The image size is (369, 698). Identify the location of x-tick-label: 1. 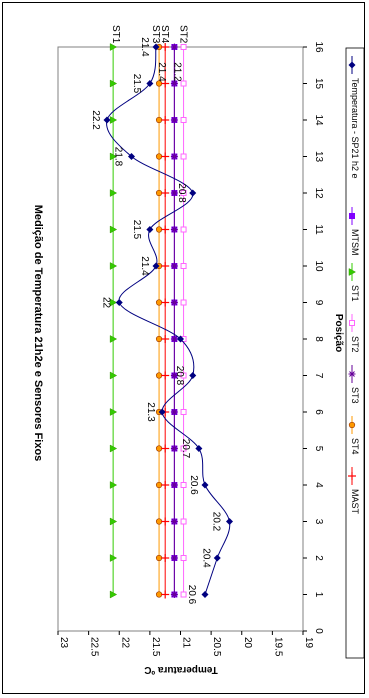
(318, 595).